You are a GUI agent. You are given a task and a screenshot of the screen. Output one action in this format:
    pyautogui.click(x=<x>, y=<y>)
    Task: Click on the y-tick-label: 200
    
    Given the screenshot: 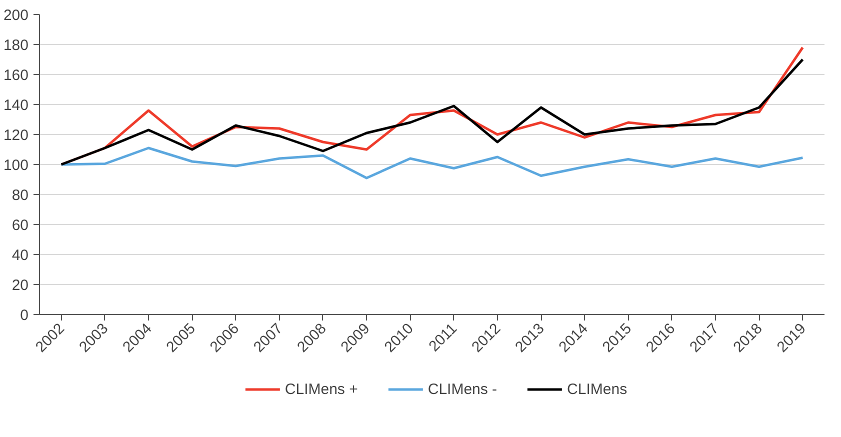 What is the action you would take?
    pyautogui.click(x=16, y=15)
    